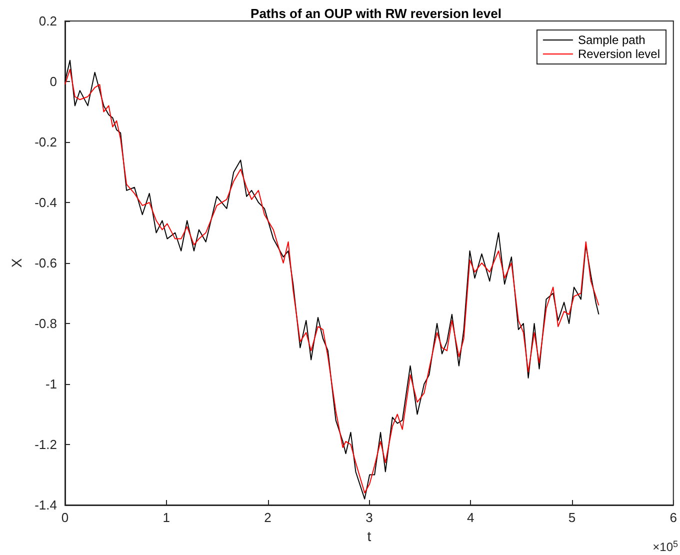 The height and width of the screenshot is (555, 680). What do you see at coordinates (376, 13) in the screenshot?
I see `chart-title: Paths of an OUP with RW reversion level` at bounding box center [376, 13].